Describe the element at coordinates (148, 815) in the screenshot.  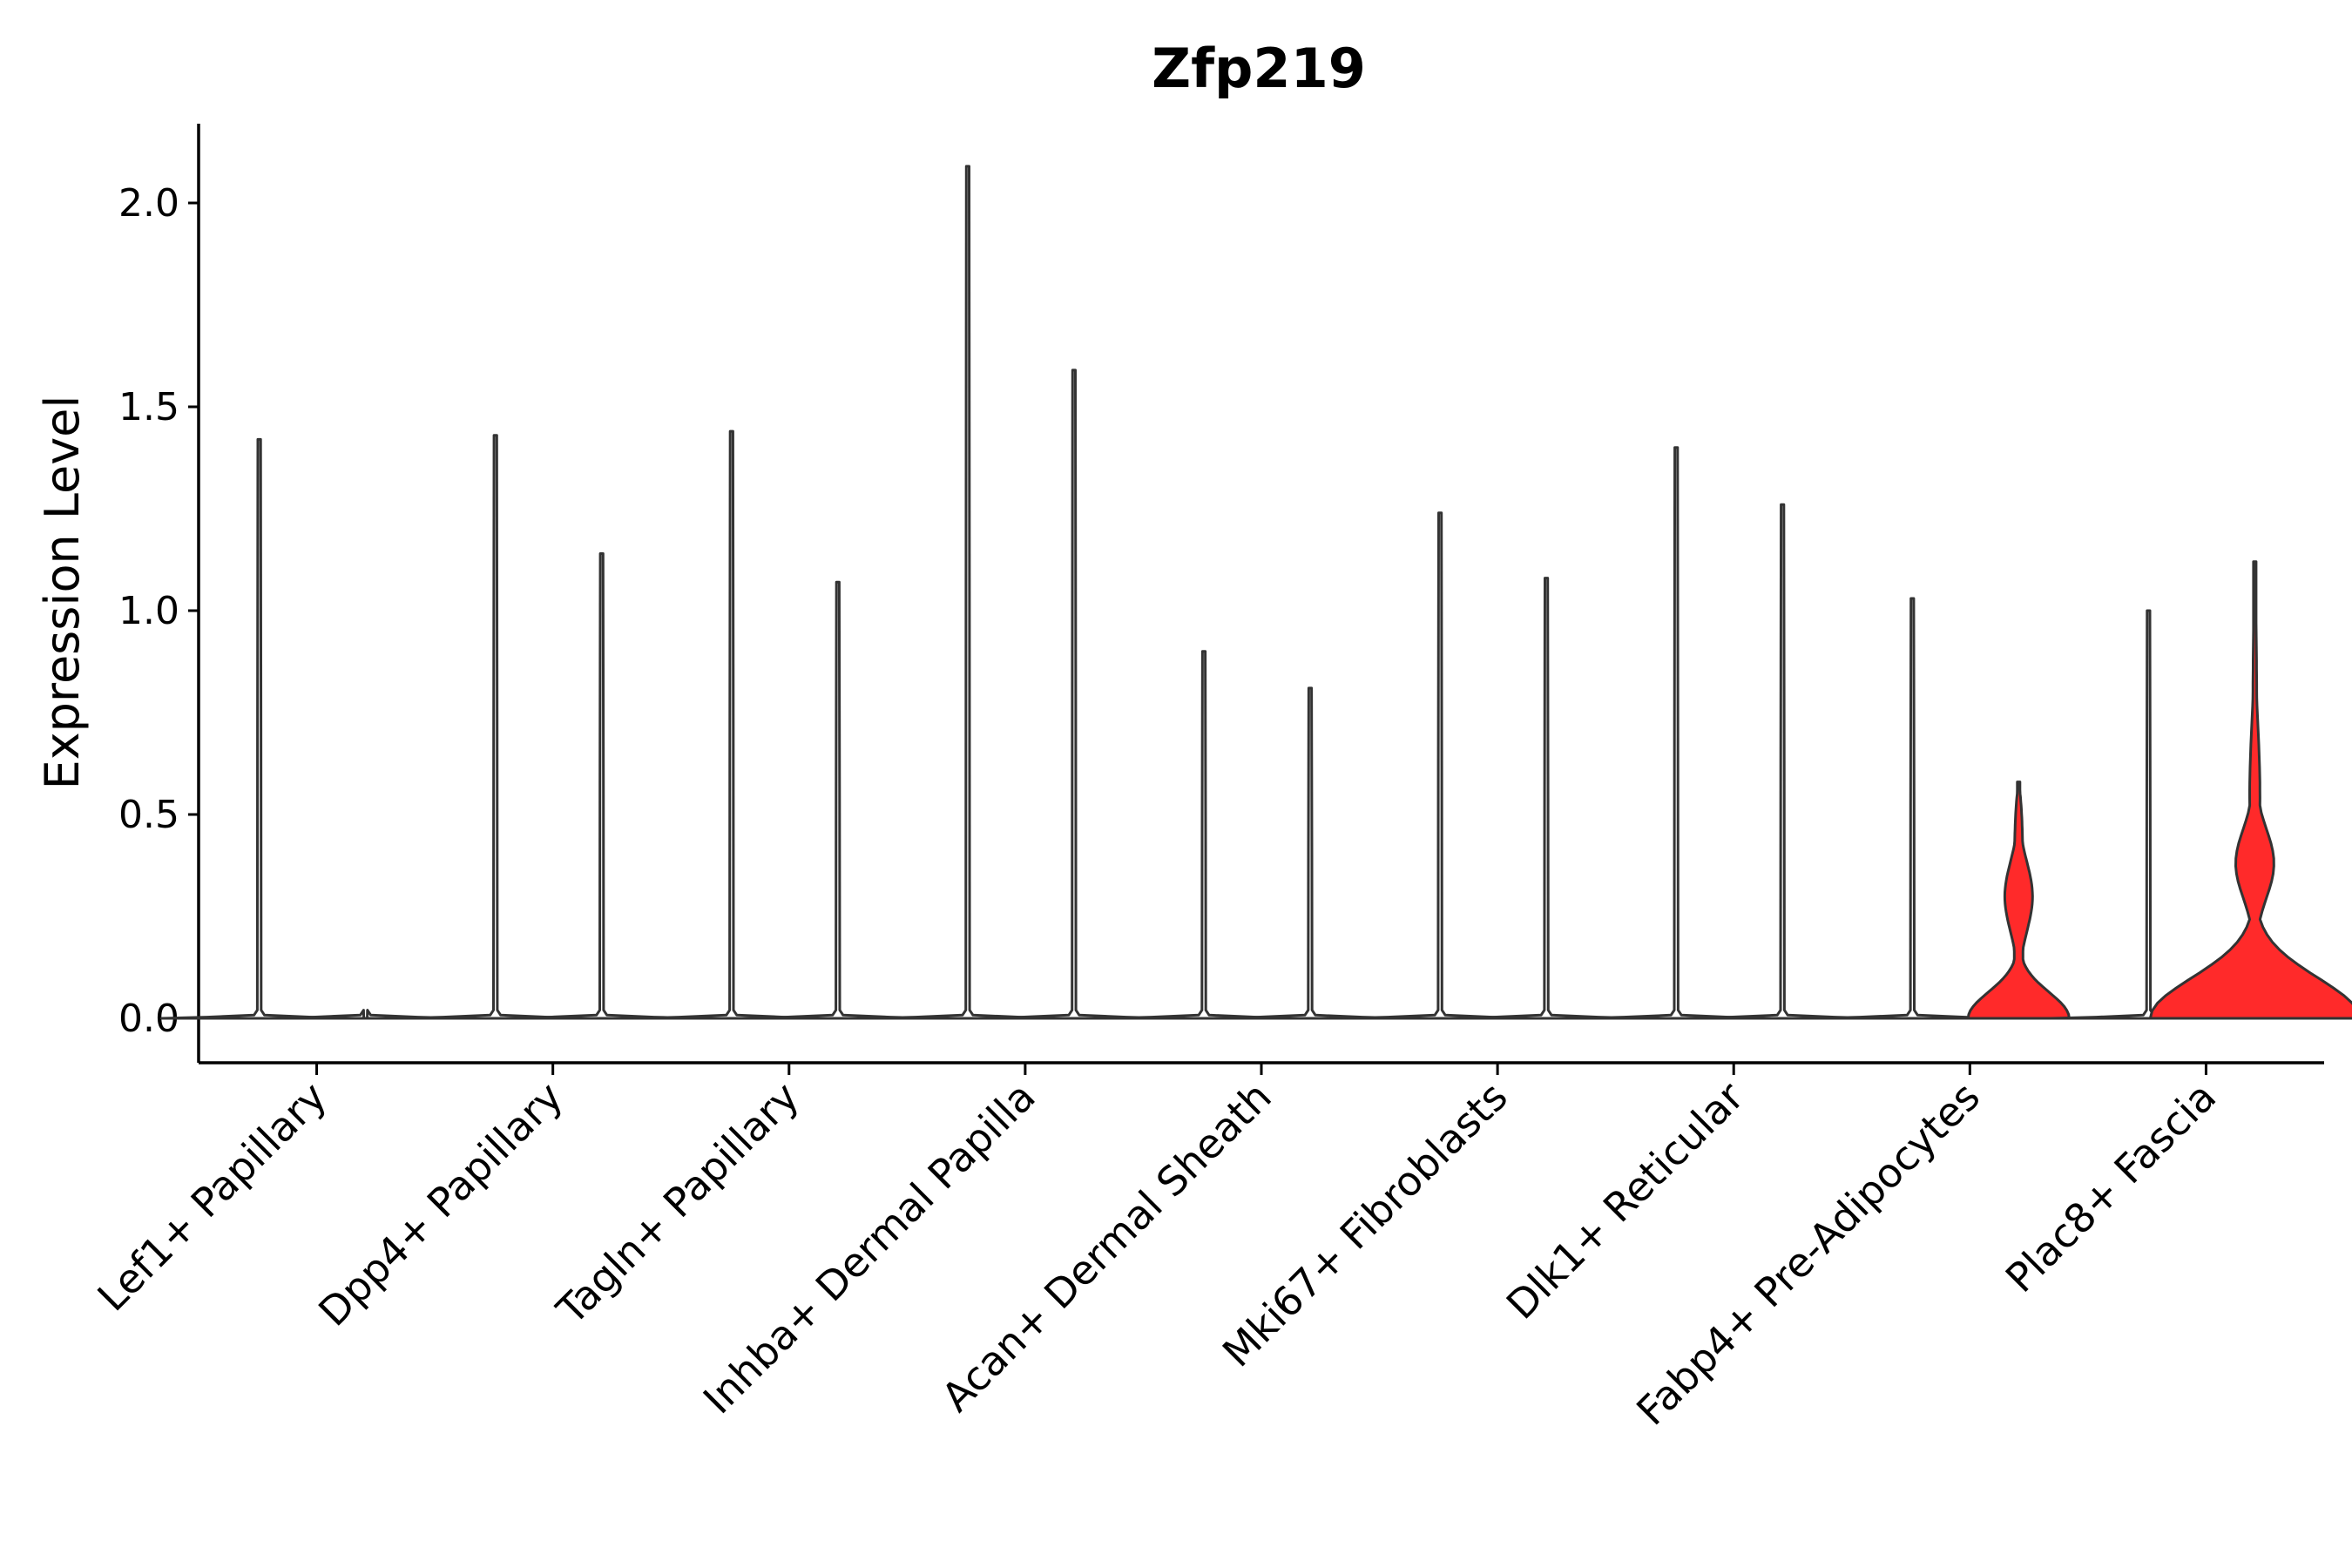
I see `y-tick-label: 0.5` at that location.